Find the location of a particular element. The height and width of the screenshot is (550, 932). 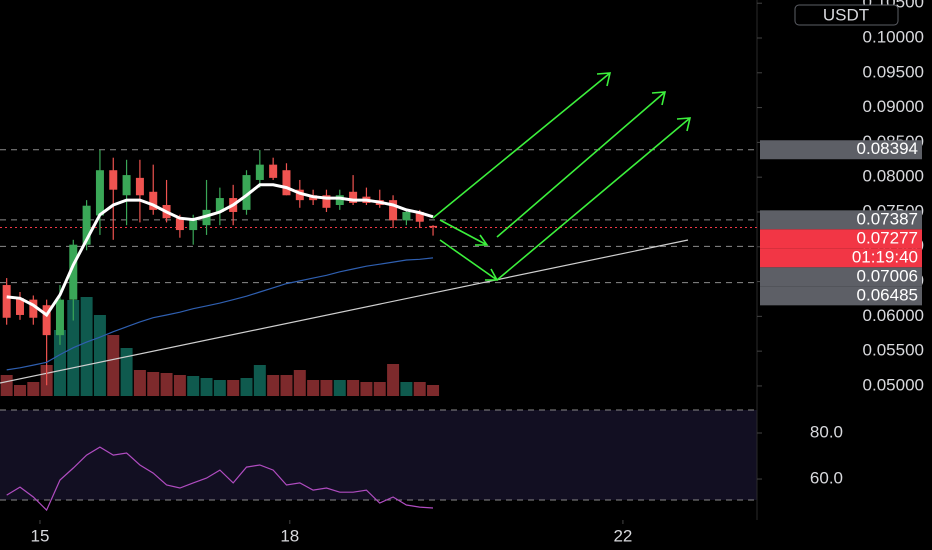

unit-box is located at coordinates (846, 15).